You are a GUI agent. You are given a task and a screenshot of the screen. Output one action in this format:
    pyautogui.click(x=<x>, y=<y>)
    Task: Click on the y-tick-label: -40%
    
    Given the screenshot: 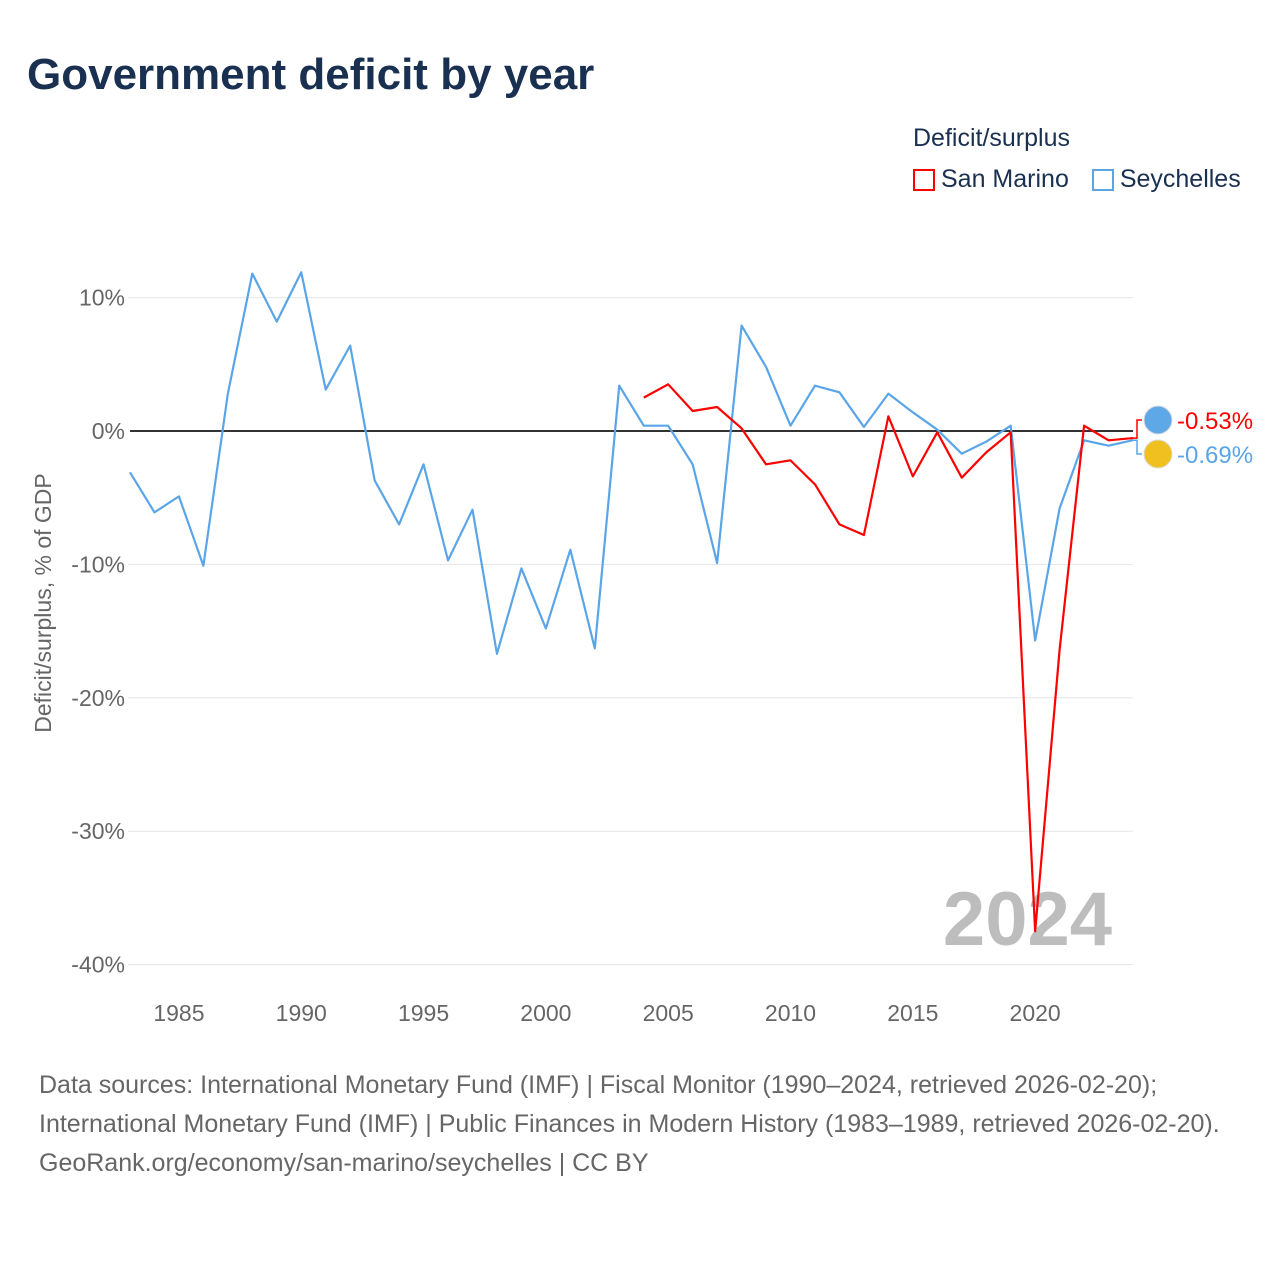 What is the action you would take?
    pyautogui.click(x=98, y=965)
    